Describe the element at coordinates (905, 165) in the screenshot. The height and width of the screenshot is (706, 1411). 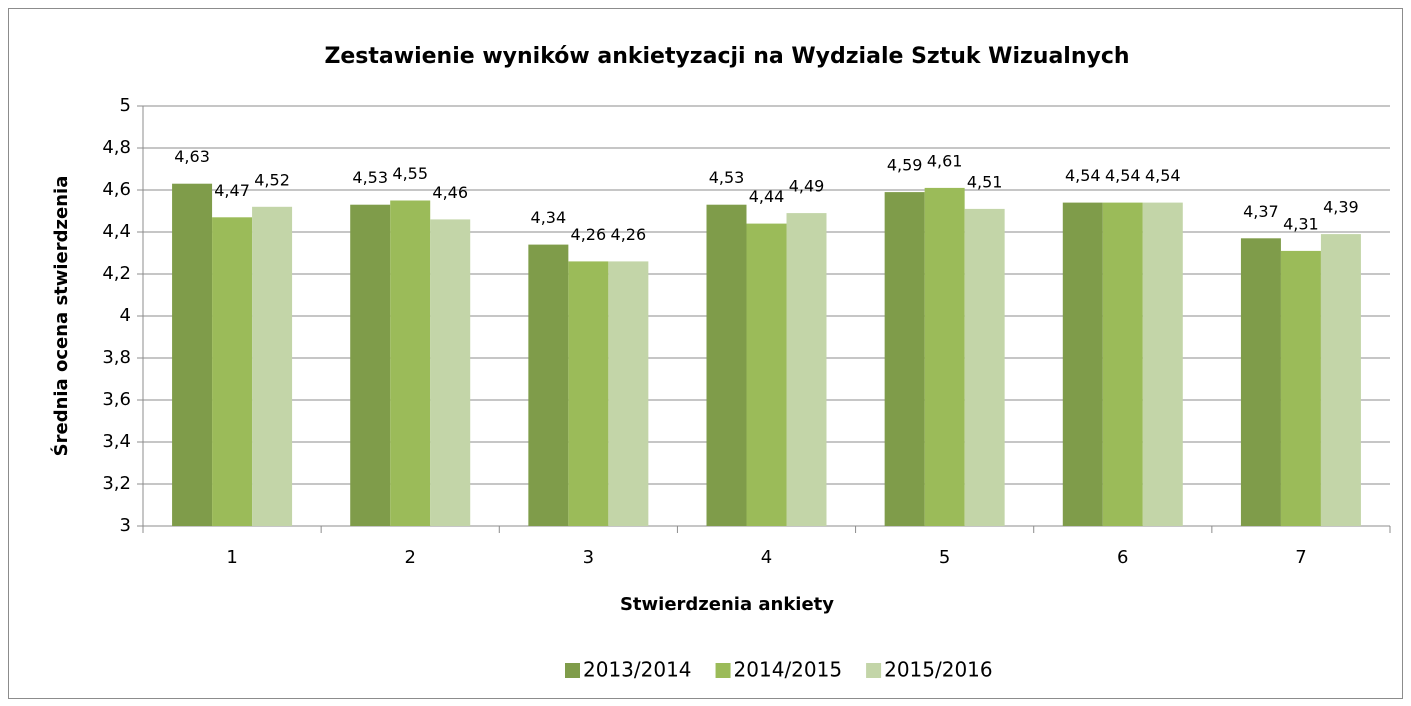
I see `data-label: 4,59` at that location.